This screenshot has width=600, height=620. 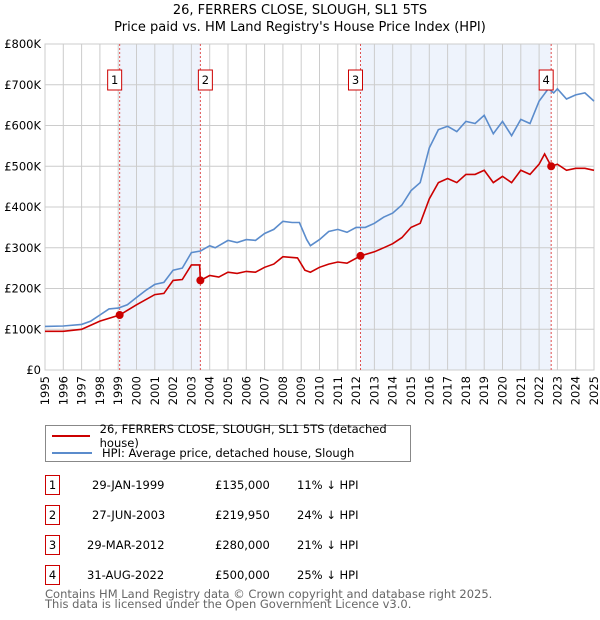 What do you see at coordinates (466, 390) in the screenshot?
I see `x-tick-label: 2018` at bounding box center [466, 390].